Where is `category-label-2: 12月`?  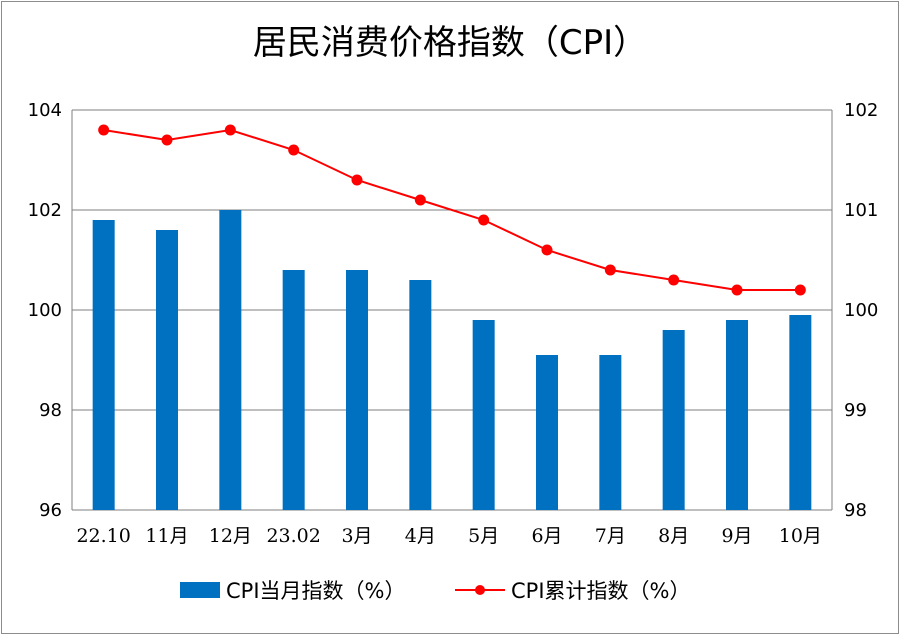 category-label-2: 12月 is located at coordinates (230, 536).